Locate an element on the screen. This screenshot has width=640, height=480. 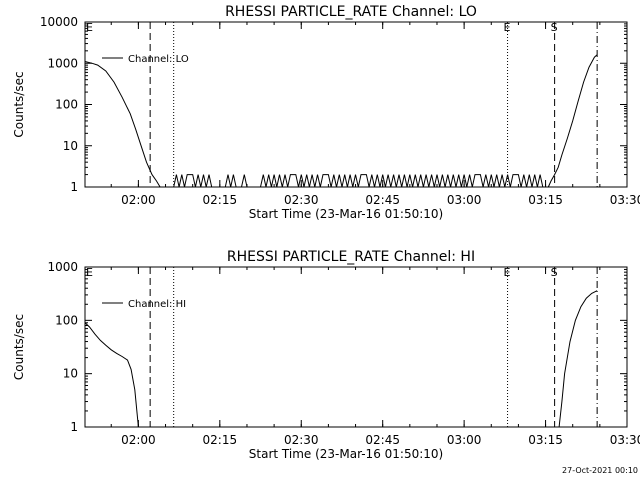
chart-title: RHESSI PARTICLE_RATE Channel: HI is located at coordinates (351, 257).